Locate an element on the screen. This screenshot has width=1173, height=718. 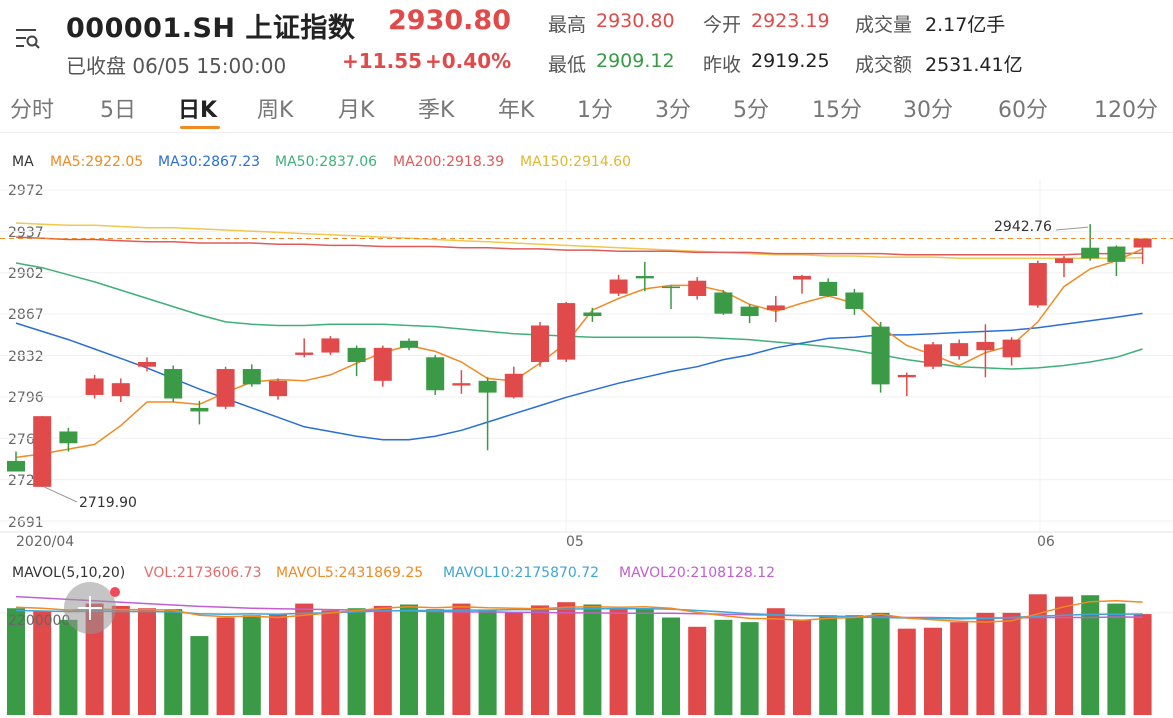
mavol5-legend: MAVOL5:2431869.25 is located at coordinates (350, 573).